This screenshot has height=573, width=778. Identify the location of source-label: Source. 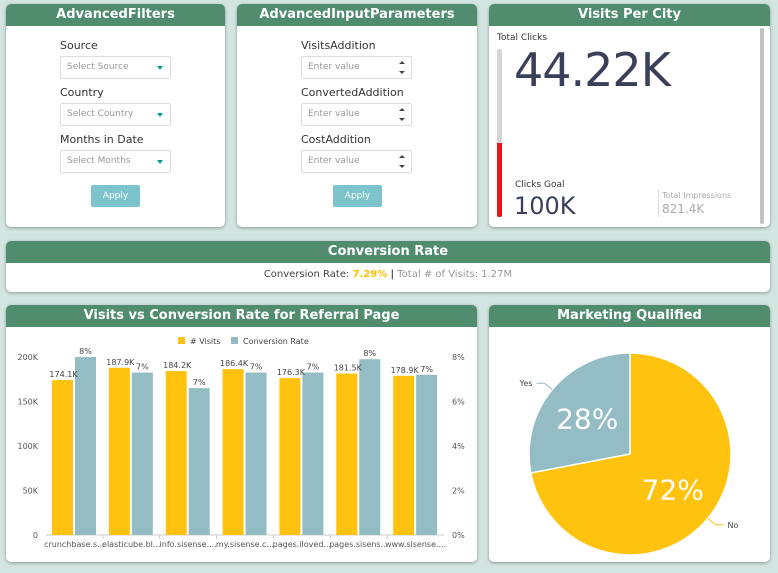
(79, 45).